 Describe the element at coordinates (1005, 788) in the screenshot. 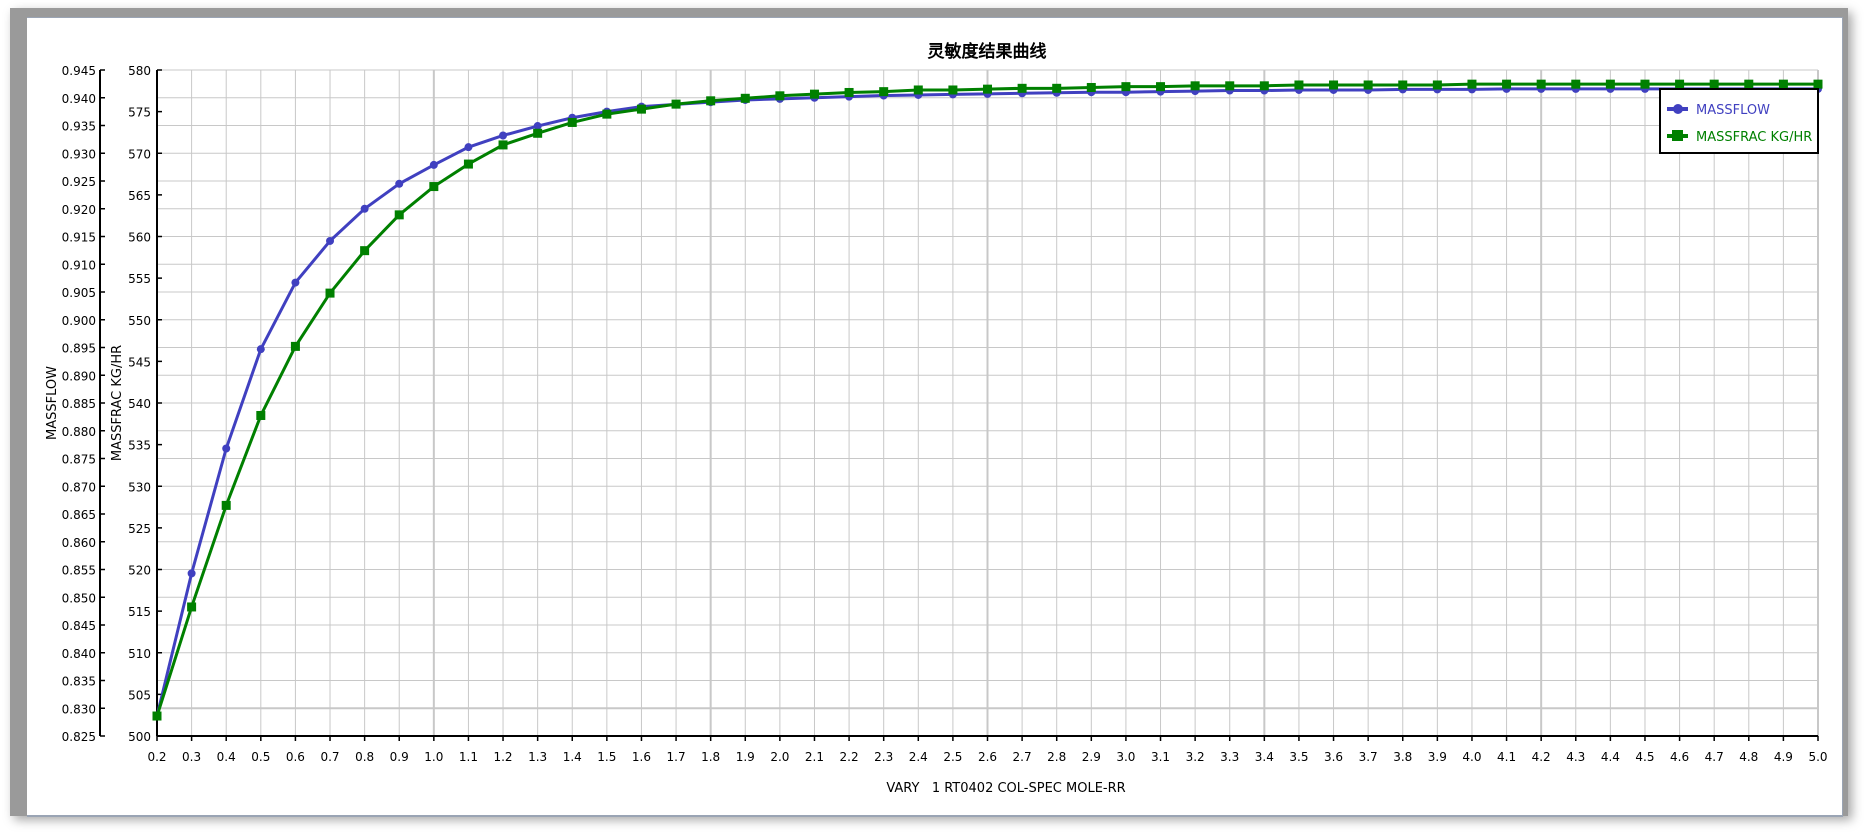

I see `x-axis-label: VARY 1 RT0402 COL-SPEC MOLE-RR` at that location.